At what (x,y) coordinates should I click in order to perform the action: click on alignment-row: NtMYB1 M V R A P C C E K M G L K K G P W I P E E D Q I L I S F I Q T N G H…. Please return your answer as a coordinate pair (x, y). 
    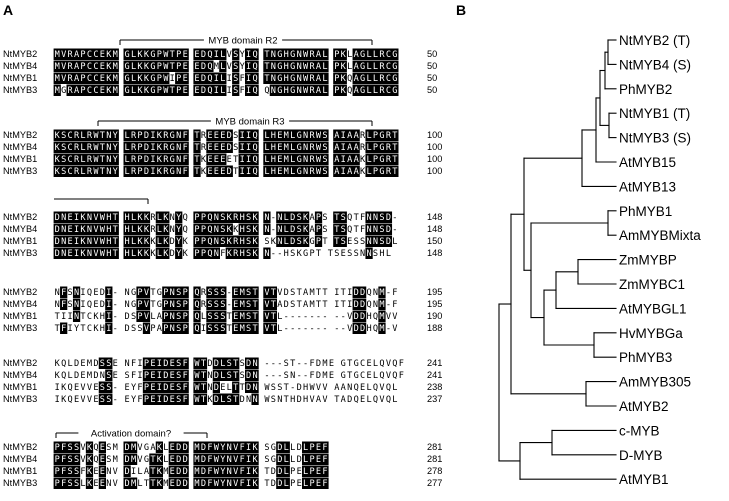
    Looking at the image, I should click on (220, 78).